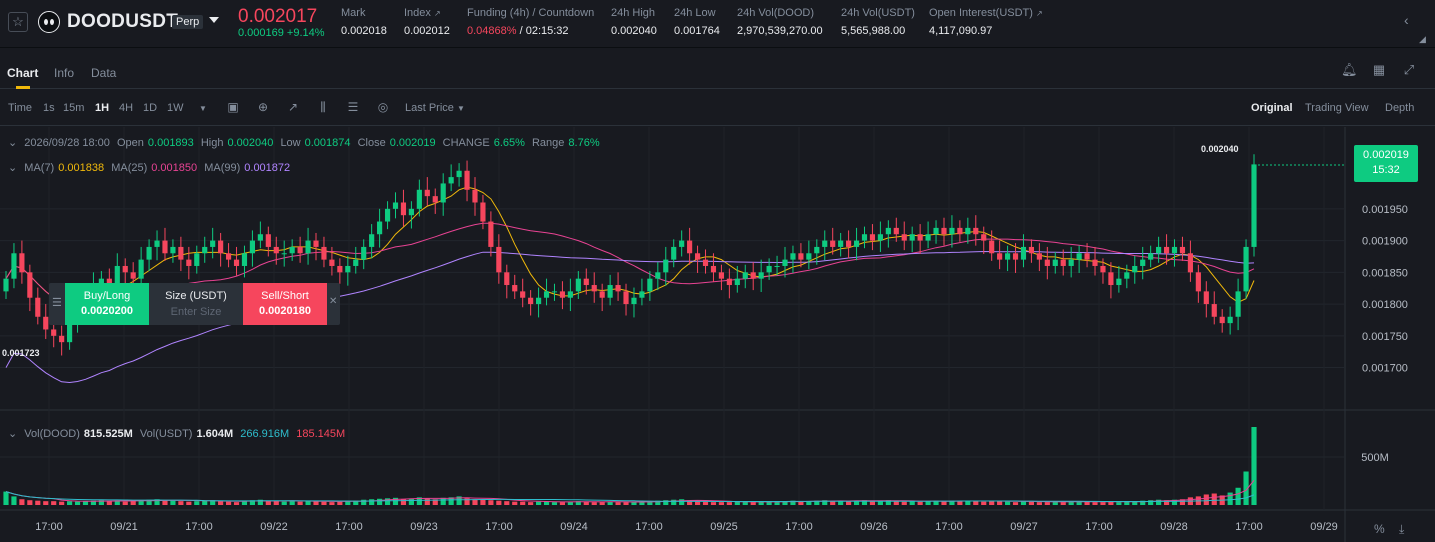 The height and width of the screenshot is (542, 1435). What do you see at coordinates (1385, 242) in the screenshot?
I see `price-tick-label: 0.001900` at bounding box center [1385, 242].